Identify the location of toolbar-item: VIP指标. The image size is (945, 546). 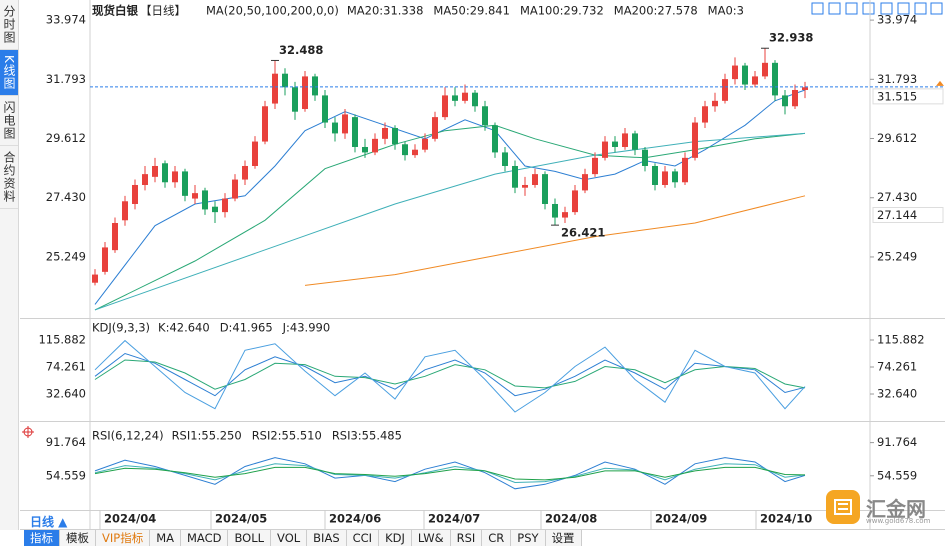
(123, 538).